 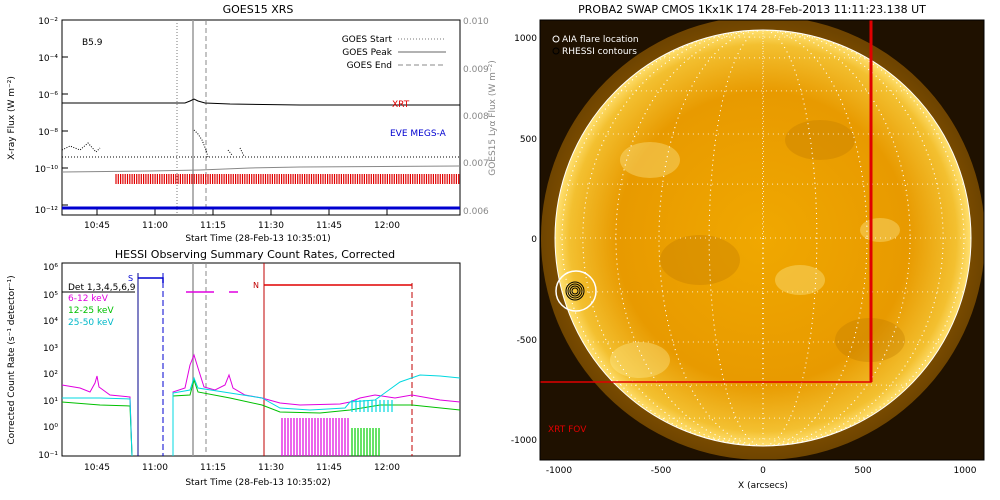 I want to click on hessi-yticks: 10⁶ 10⁵ 10⁴ 10³ 10² 10¹ 10⁰ 10⁻¹, so click(x=48, y=362).